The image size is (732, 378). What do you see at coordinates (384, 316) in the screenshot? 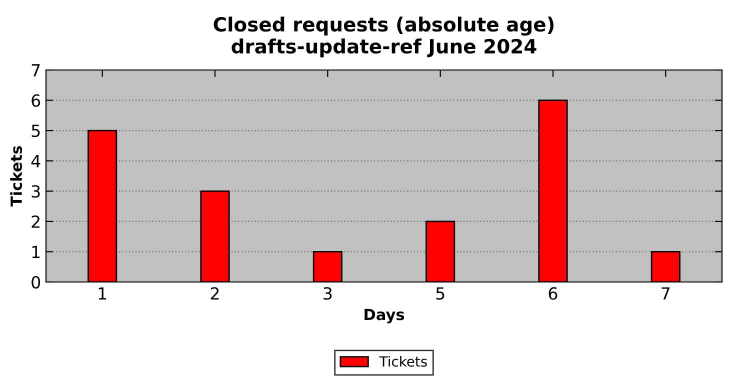
I see `x-axis-title: Days` at bounding box center [384, 316].